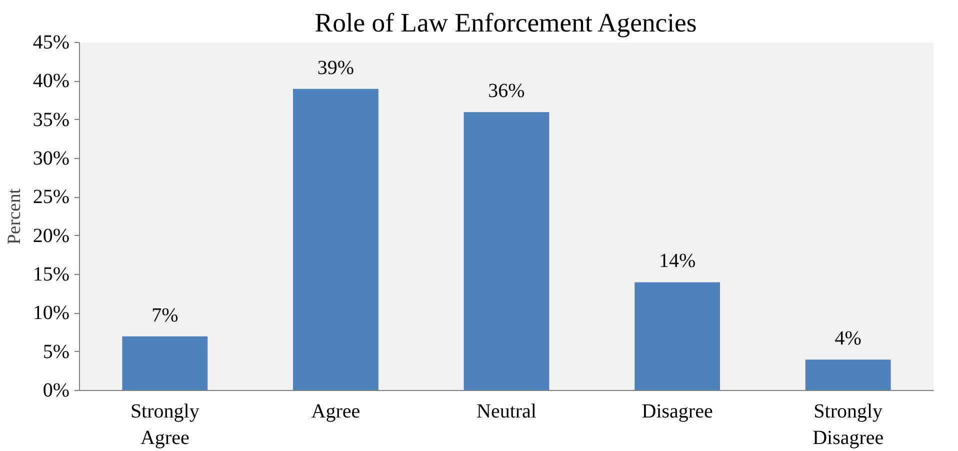  I want to click on data-label: 4%, so click(848, 339).